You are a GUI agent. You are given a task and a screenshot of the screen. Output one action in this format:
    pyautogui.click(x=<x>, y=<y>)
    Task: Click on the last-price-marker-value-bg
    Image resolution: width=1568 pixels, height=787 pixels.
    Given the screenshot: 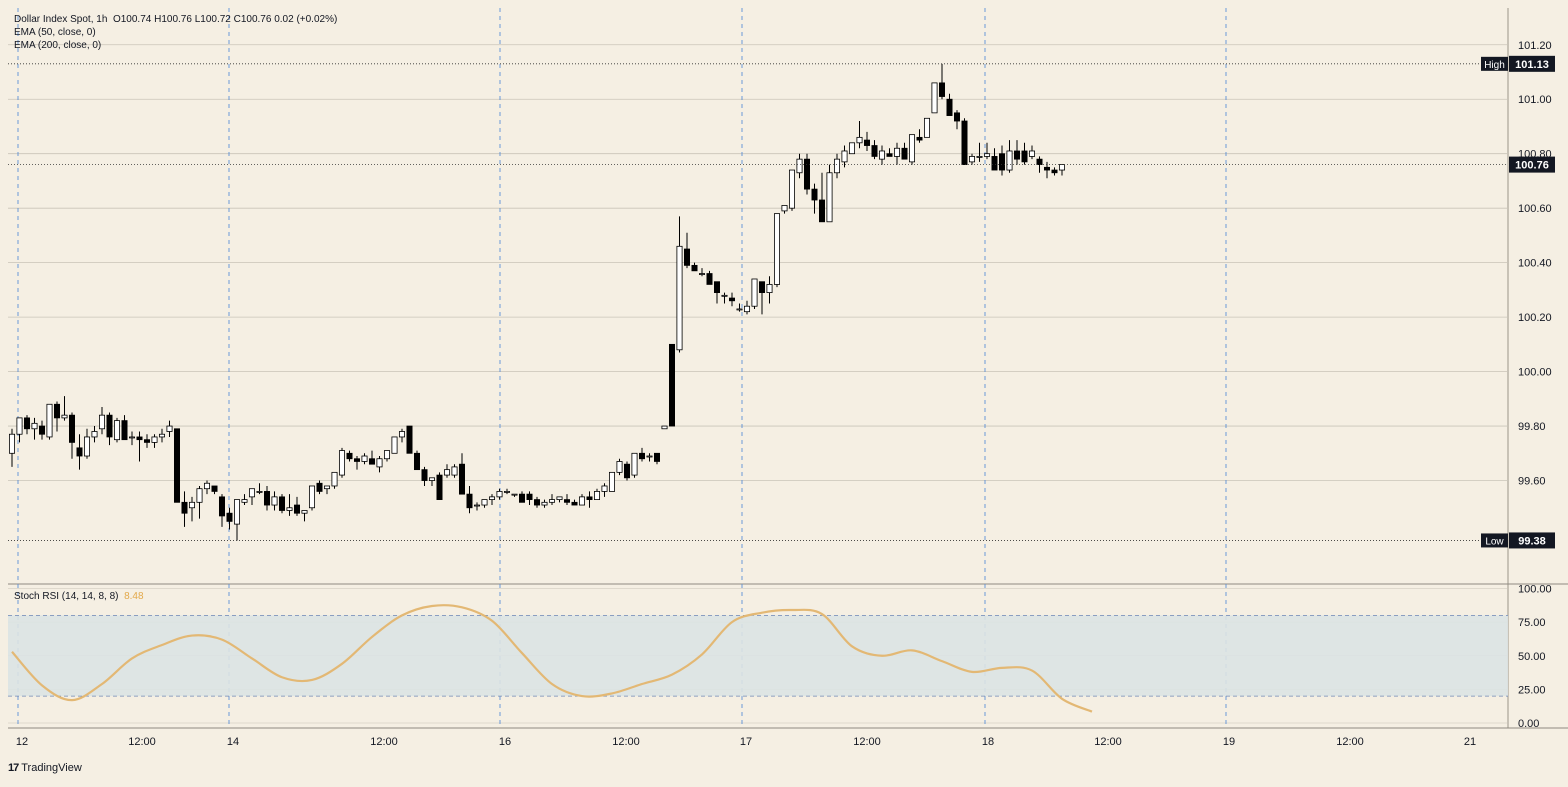 What is the action you would take?
    pyautogui.click(x=1532, y=164)
    